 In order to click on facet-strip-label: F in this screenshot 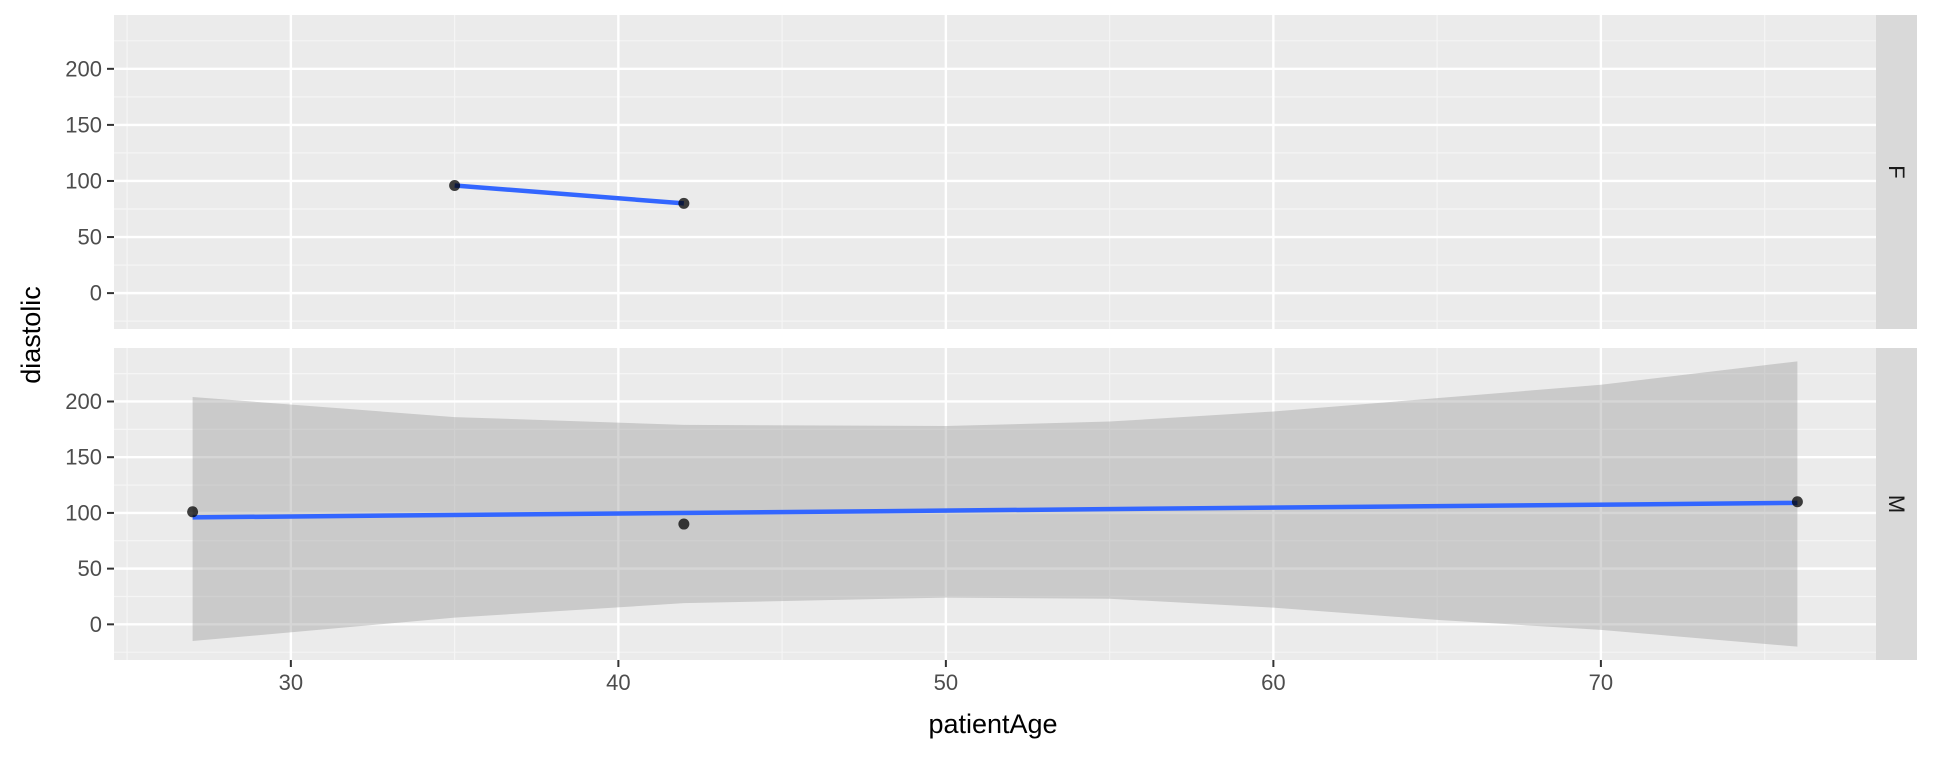, I will do `click(1896, 171)`.